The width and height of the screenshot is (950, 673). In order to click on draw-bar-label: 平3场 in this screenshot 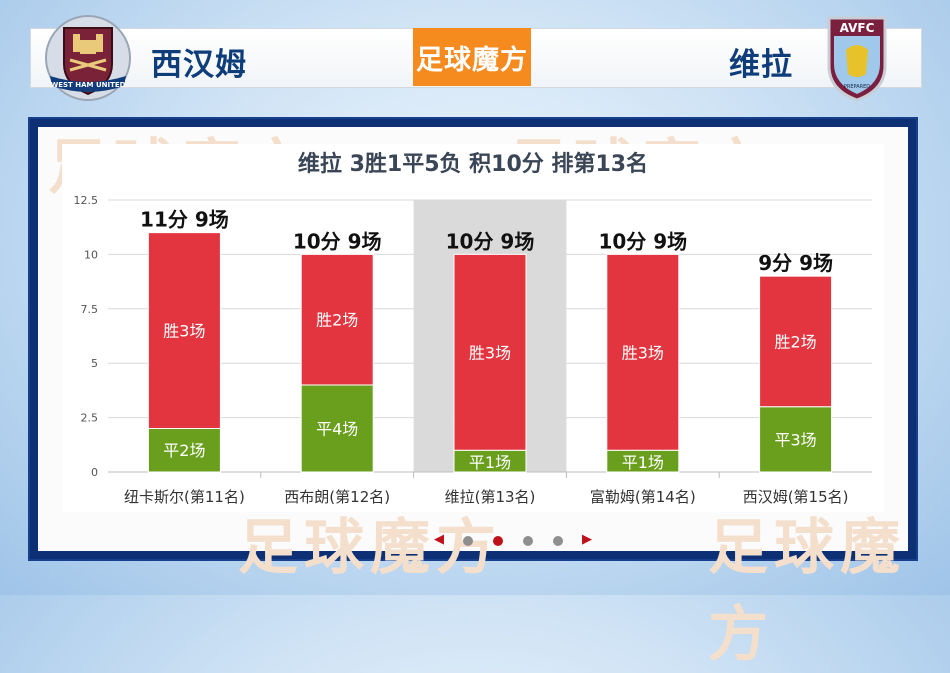, I will do `click(796, 439)`.